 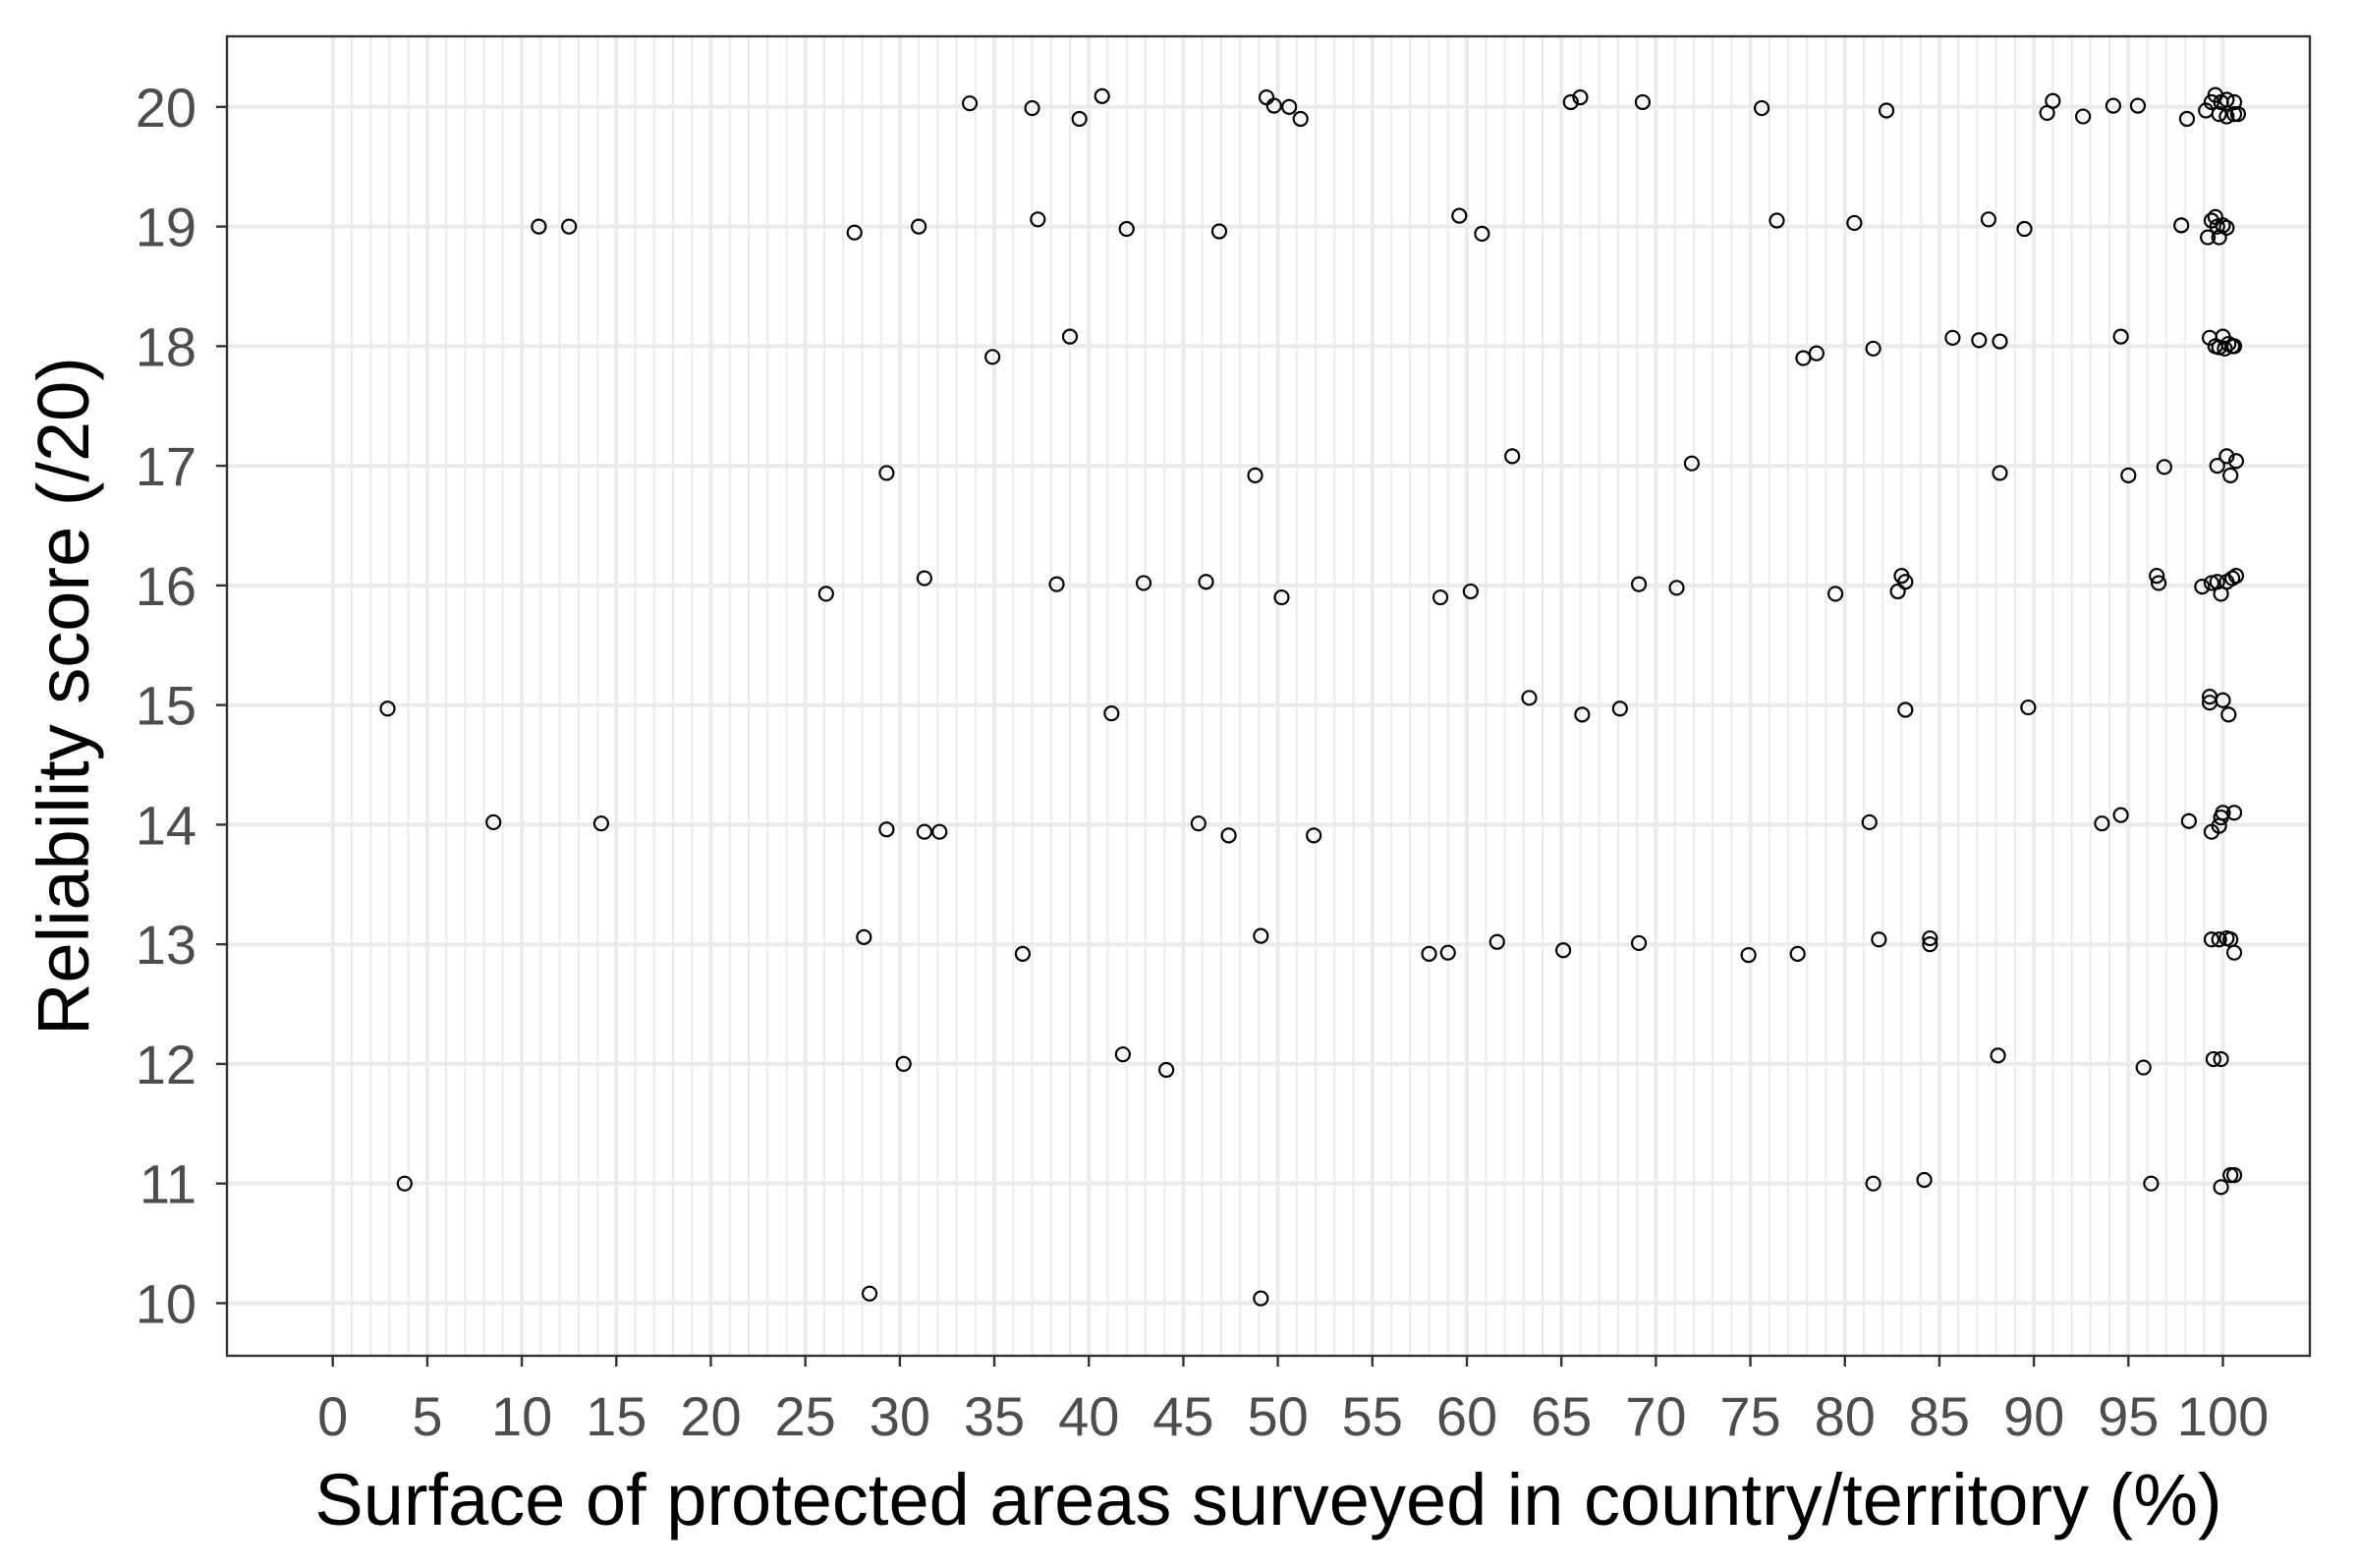 I want to click on y-tick-label: 20, so click(x=166, y=108).